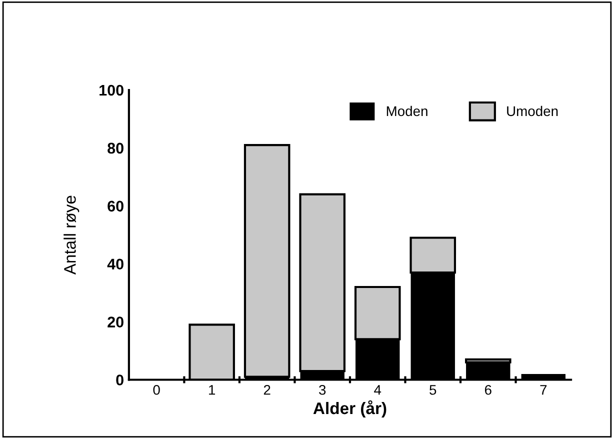  Describe the element at coordinates (488, 389) in the screenshot. I see `x-tick-label: 6` at that location.